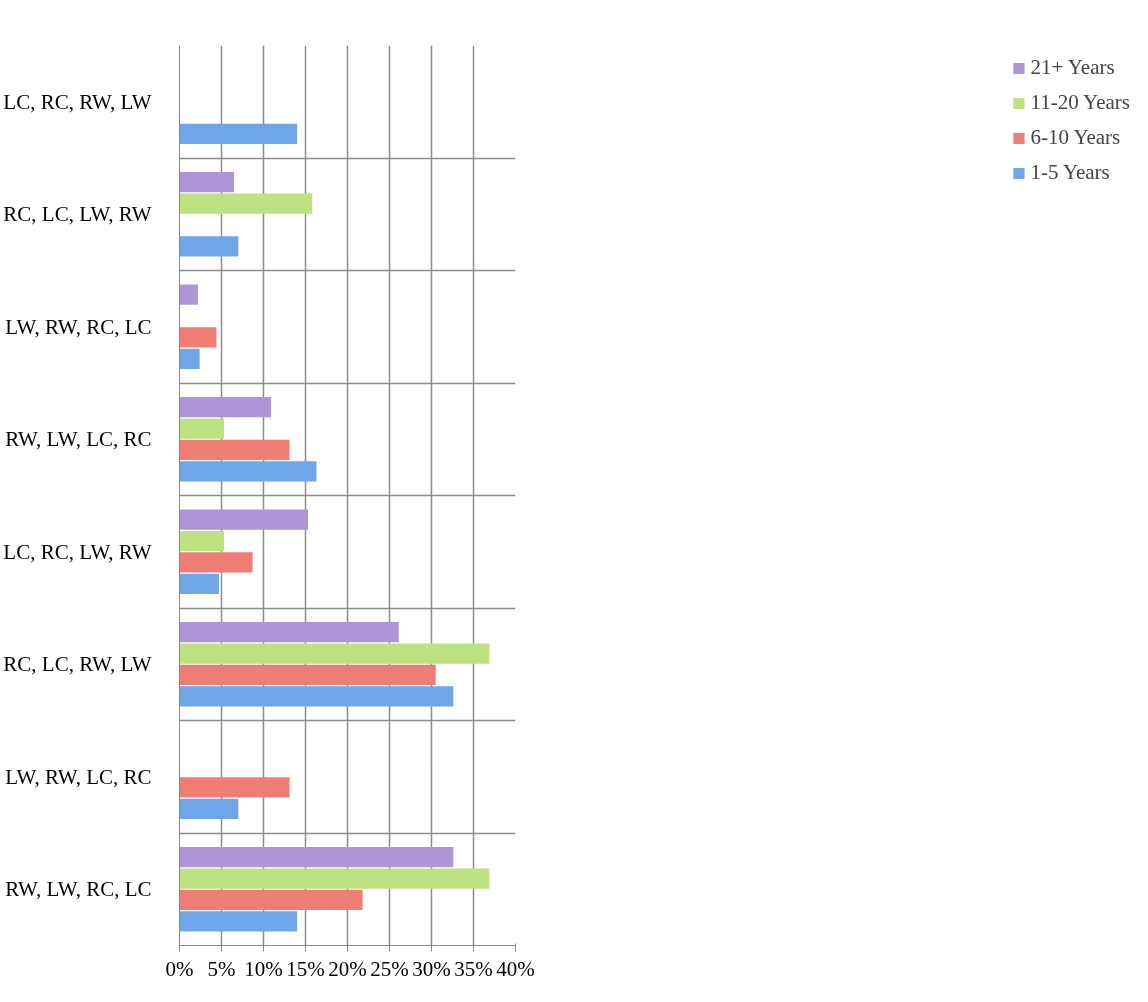 This screenshot has width=1148, height=1002. Describe the element at coordinates (305, 968) in the screenshot. I see `x-tick-label: 15%` at that location.